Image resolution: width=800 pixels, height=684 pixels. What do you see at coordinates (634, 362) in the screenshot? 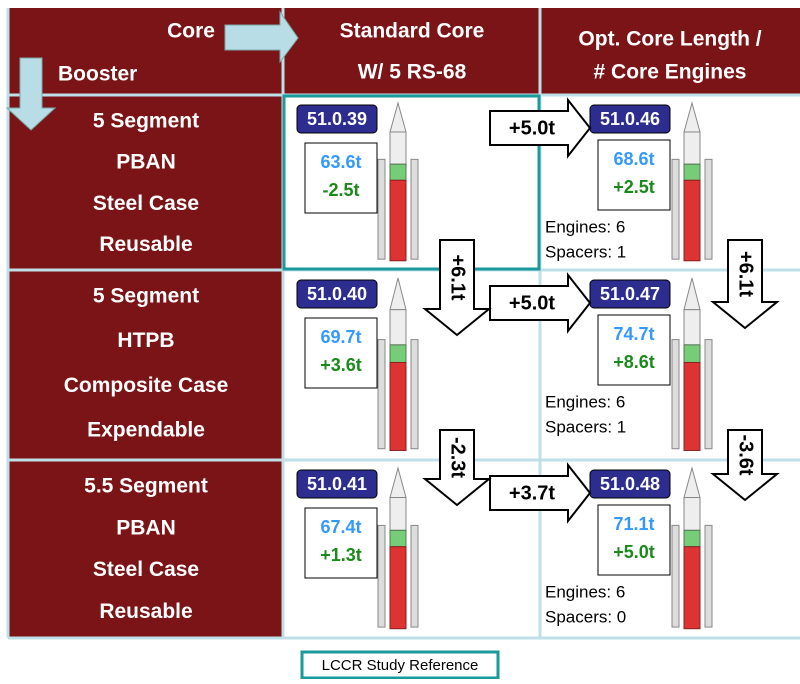
I see `payload-delta: +8.6t` at bounding box center [634, 362].